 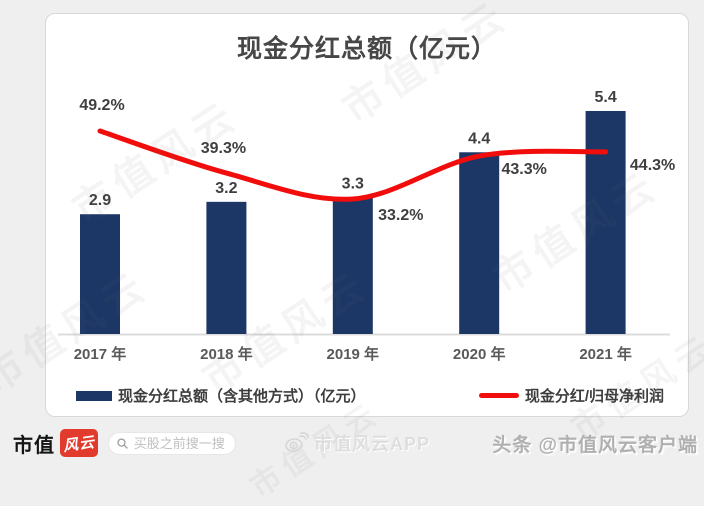 I want to click on ratio-line, so click(x=353, y=165).